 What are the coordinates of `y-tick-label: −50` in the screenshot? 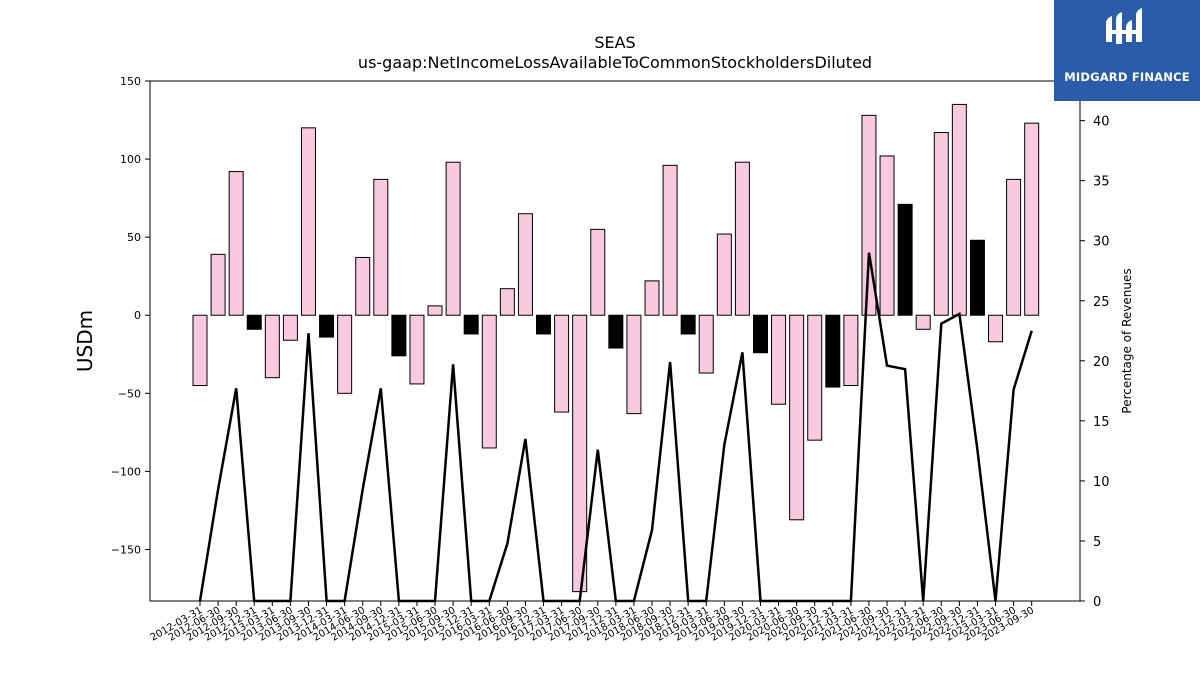 It's located at (129, 393).